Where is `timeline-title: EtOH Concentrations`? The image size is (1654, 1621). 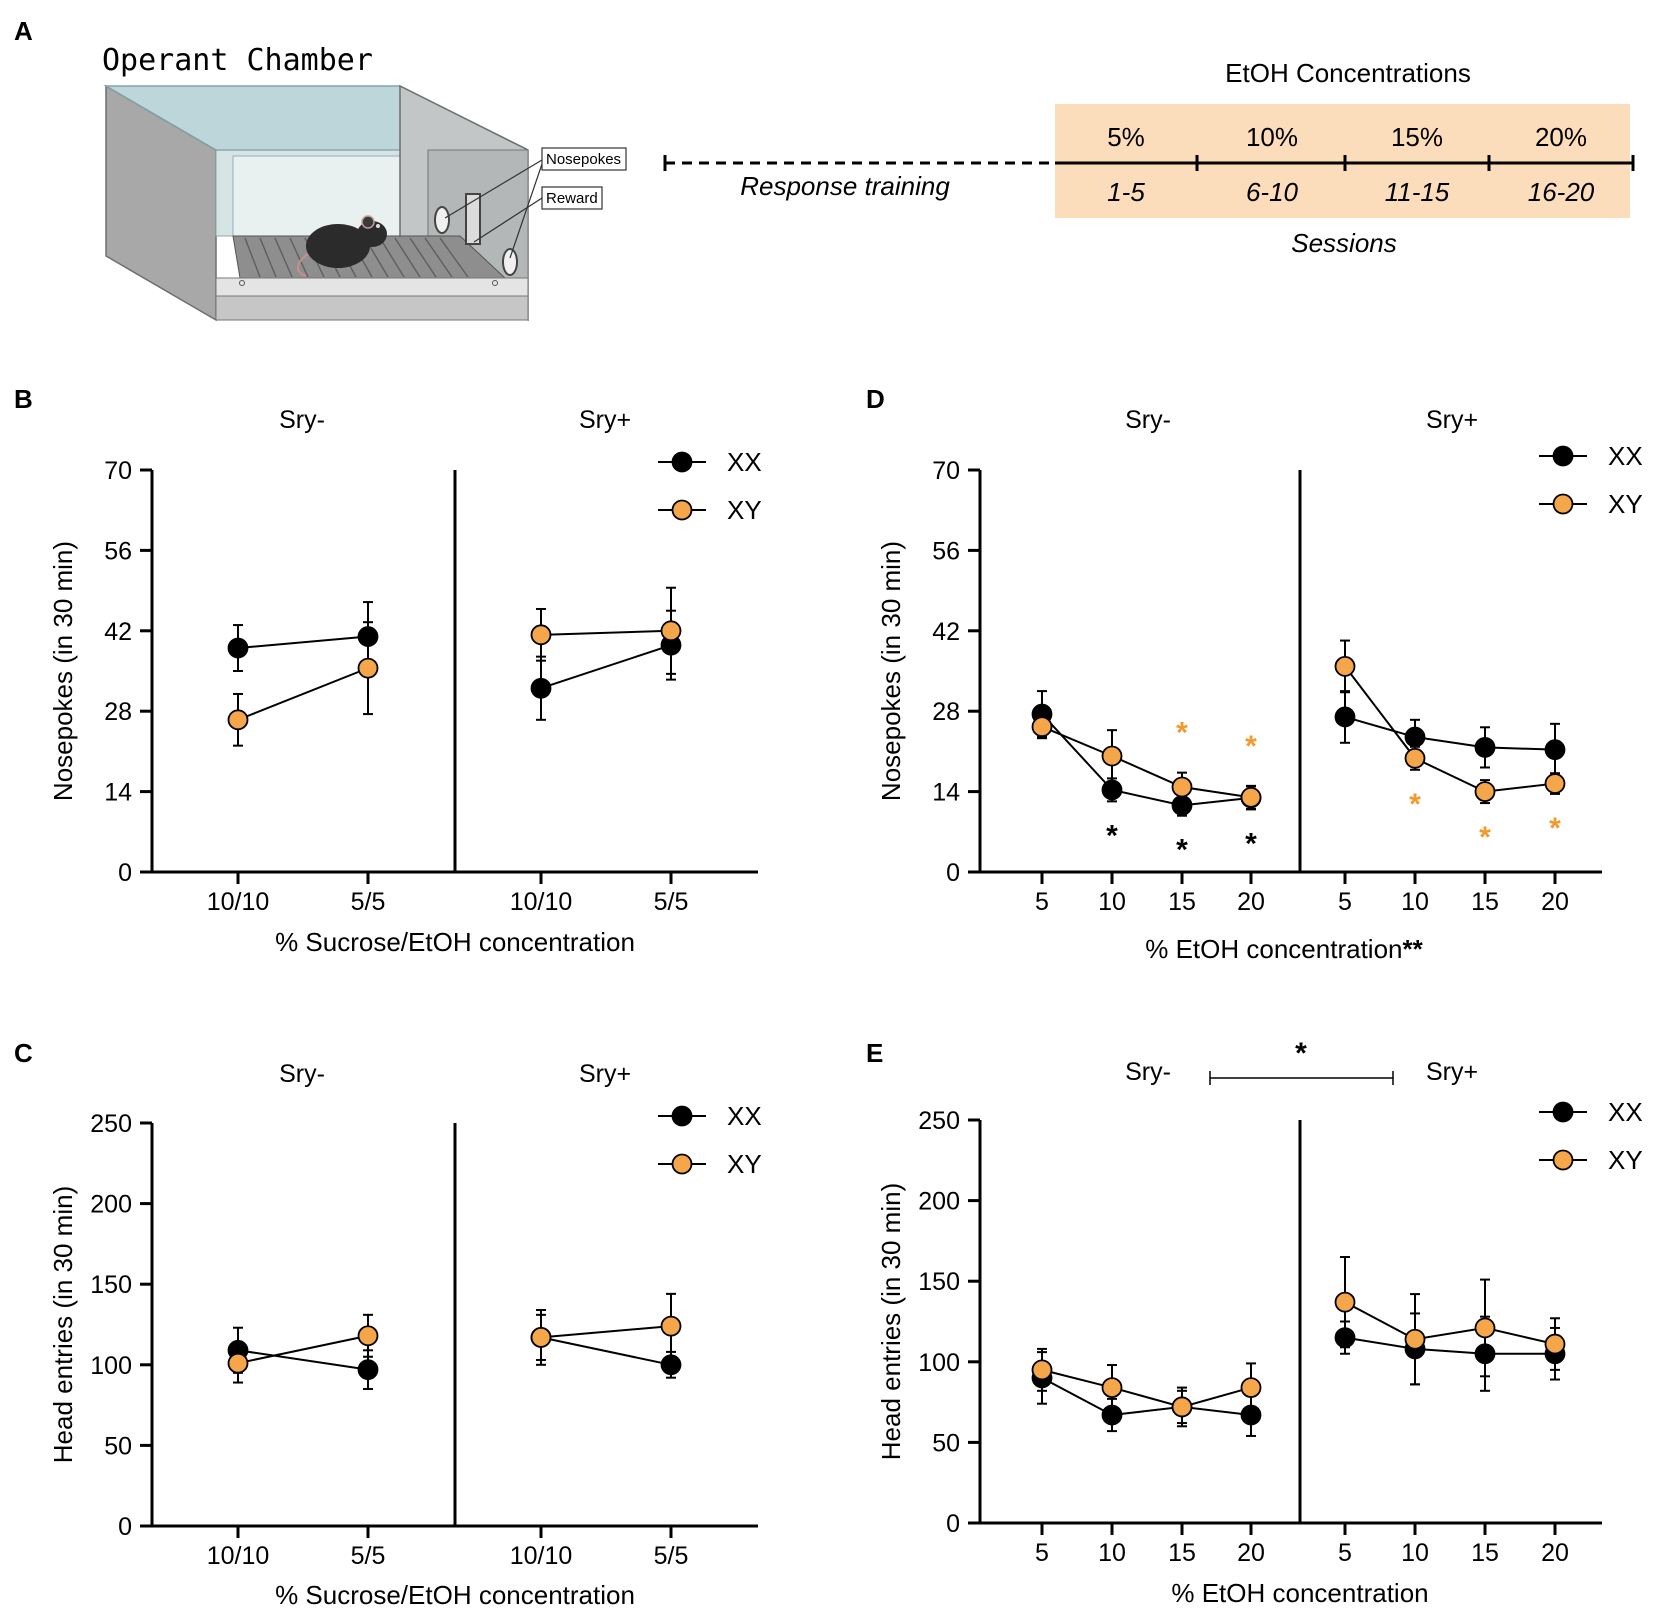 timeline-title: EtOH Concentrations is located at coordinates (1348, 73).